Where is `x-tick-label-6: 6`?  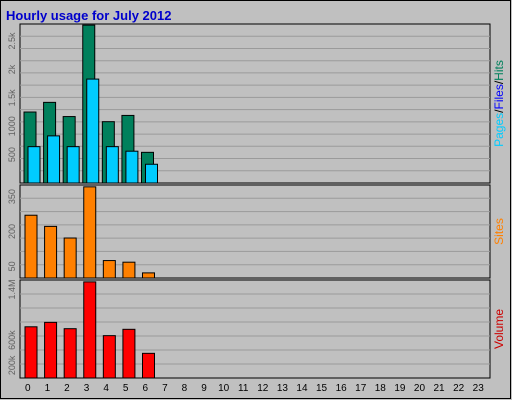 x-tick-label-6: 6 is located at coordinates (146, 388).